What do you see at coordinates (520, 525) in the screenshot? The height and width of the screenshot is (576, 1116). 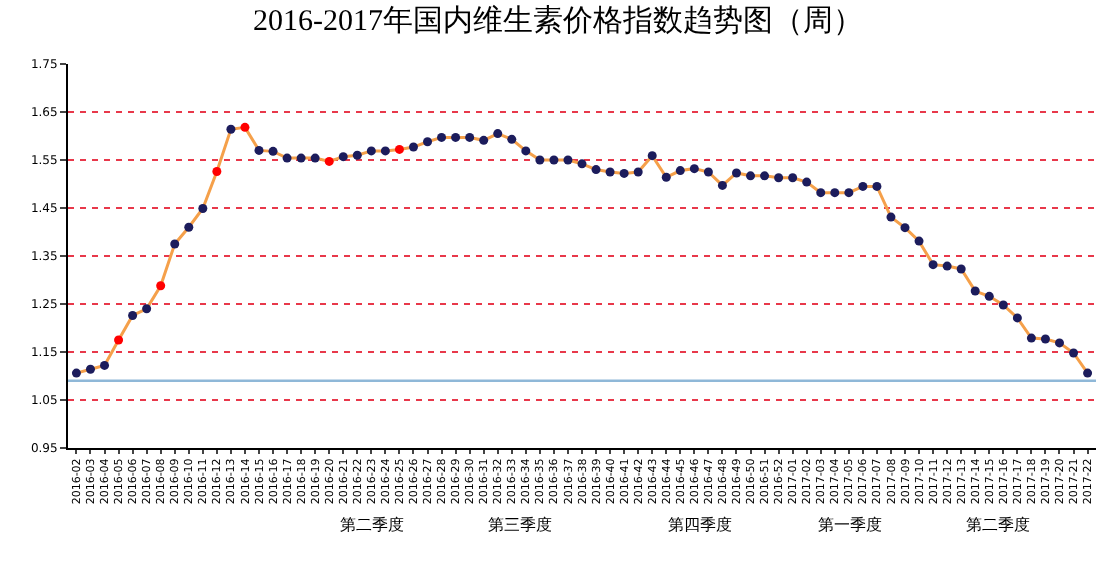 I see `text: 第三季度` at bounding box center [520, 525].